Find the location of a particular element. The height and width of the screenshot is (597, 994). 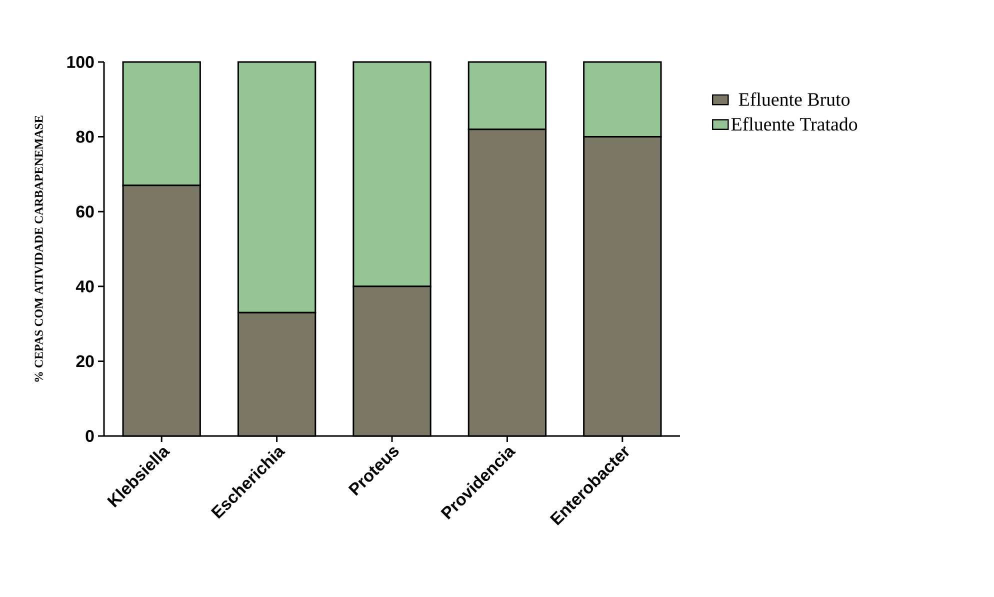

y-tick-label: 20 is located at coordinates (85, 361).